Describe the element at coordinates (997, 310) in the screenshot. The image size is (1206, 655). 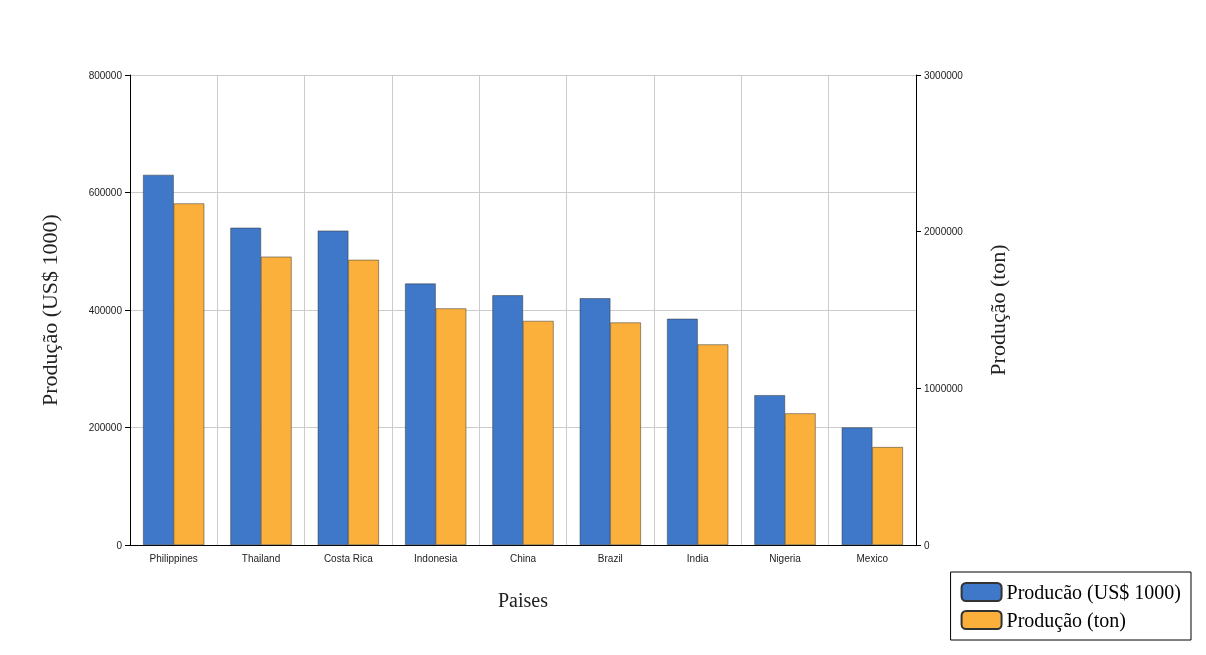
I see `y2-axis-title: Produção (ton)` at that location.